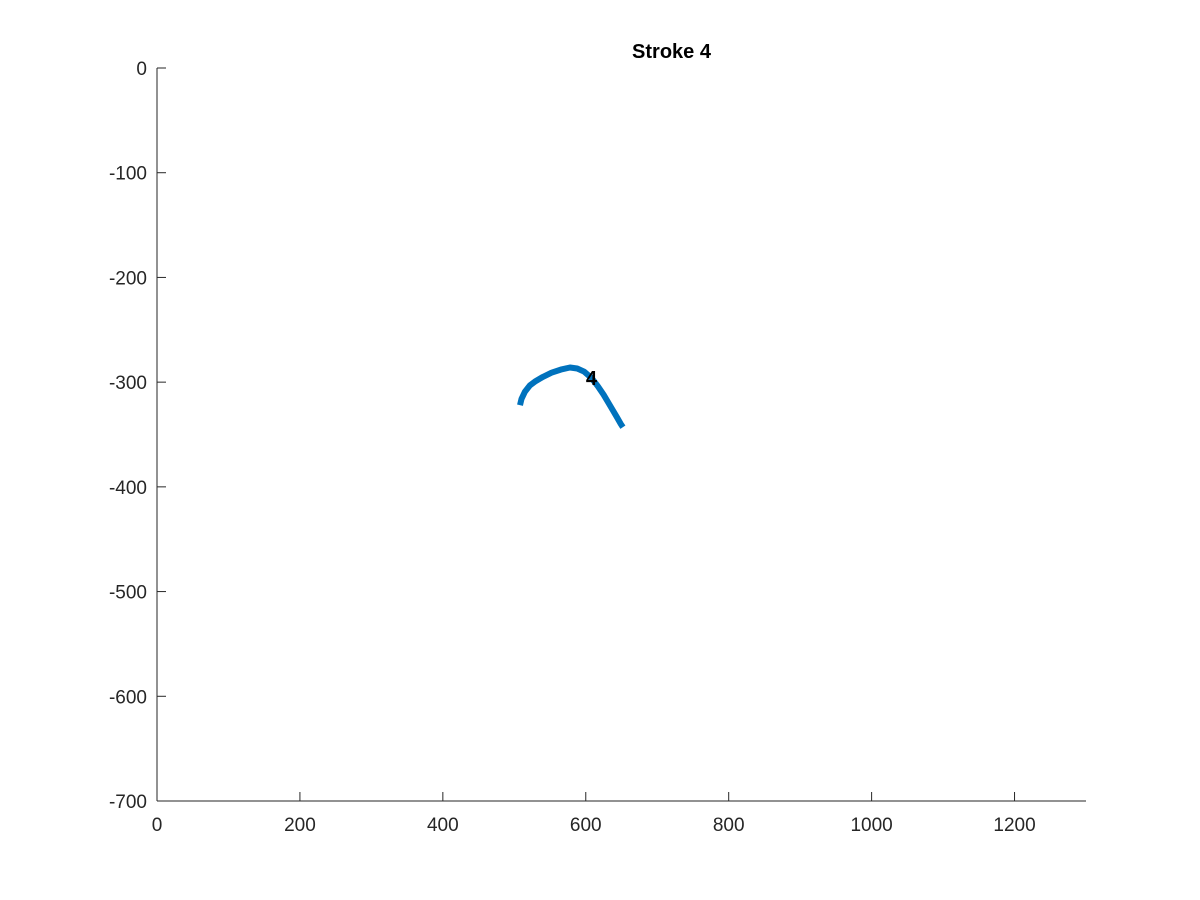  I want to click on annotation-layer: 4, so click(592, 379).